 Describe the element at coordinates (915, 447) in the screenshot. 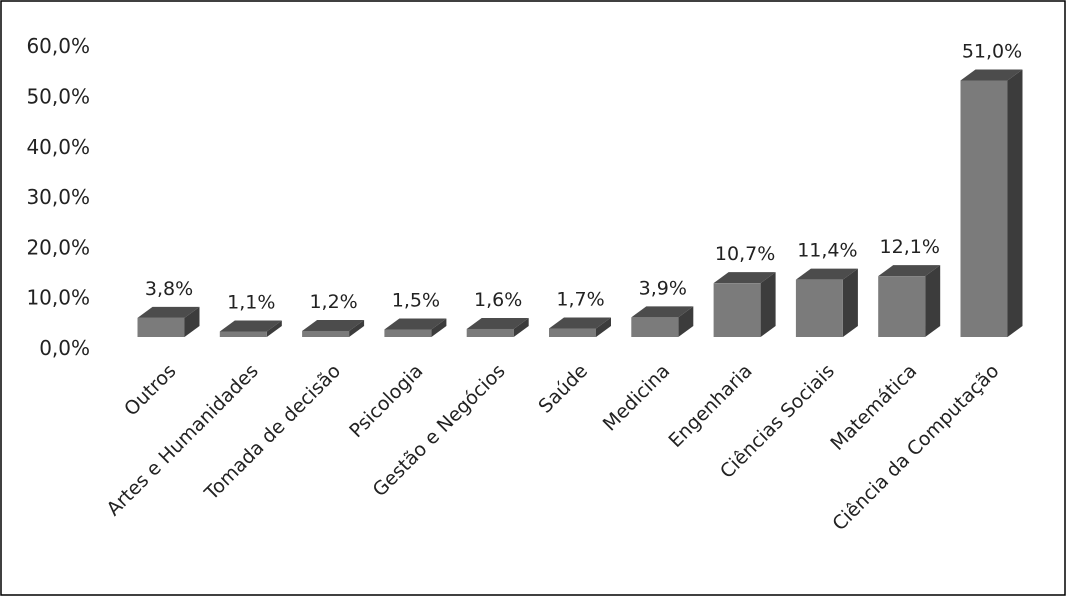

I see `x-category-label: Ciência da Computação` at that location.